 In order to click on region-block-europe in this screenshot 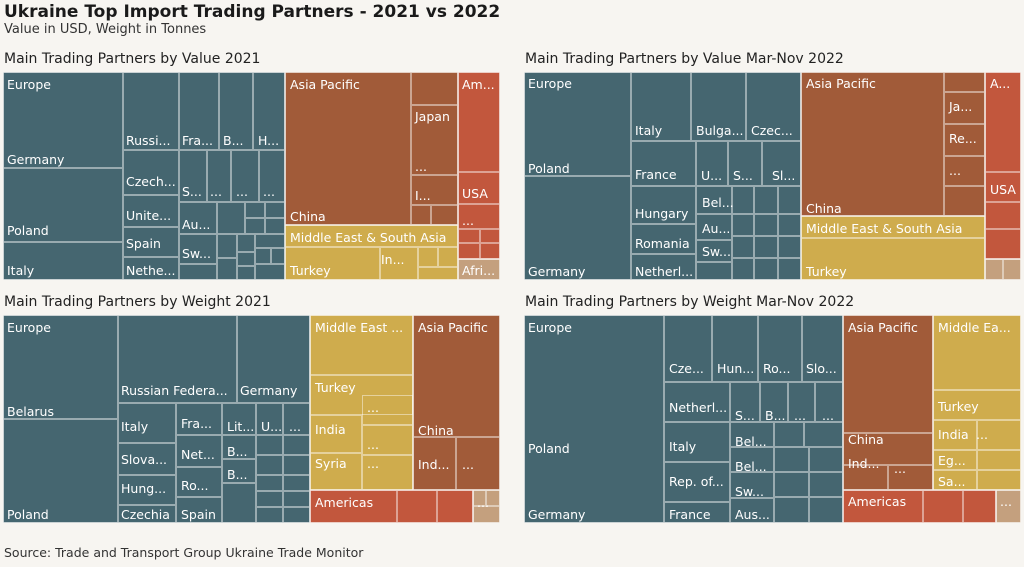, I will do `click(144, 176)`.